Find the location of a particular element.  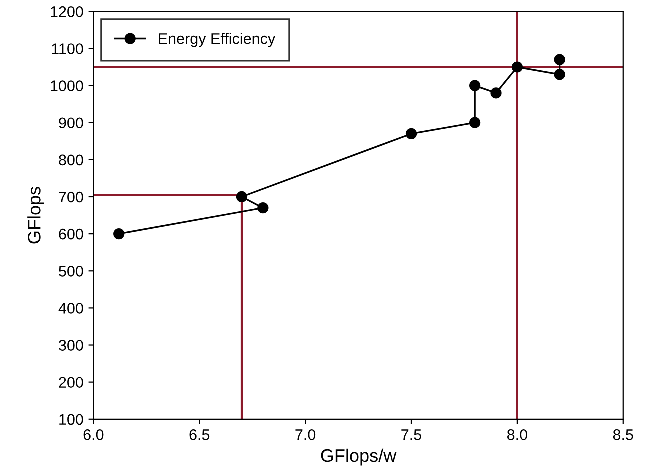

y-tick-label: 400 is located at coordinates (71, 308).